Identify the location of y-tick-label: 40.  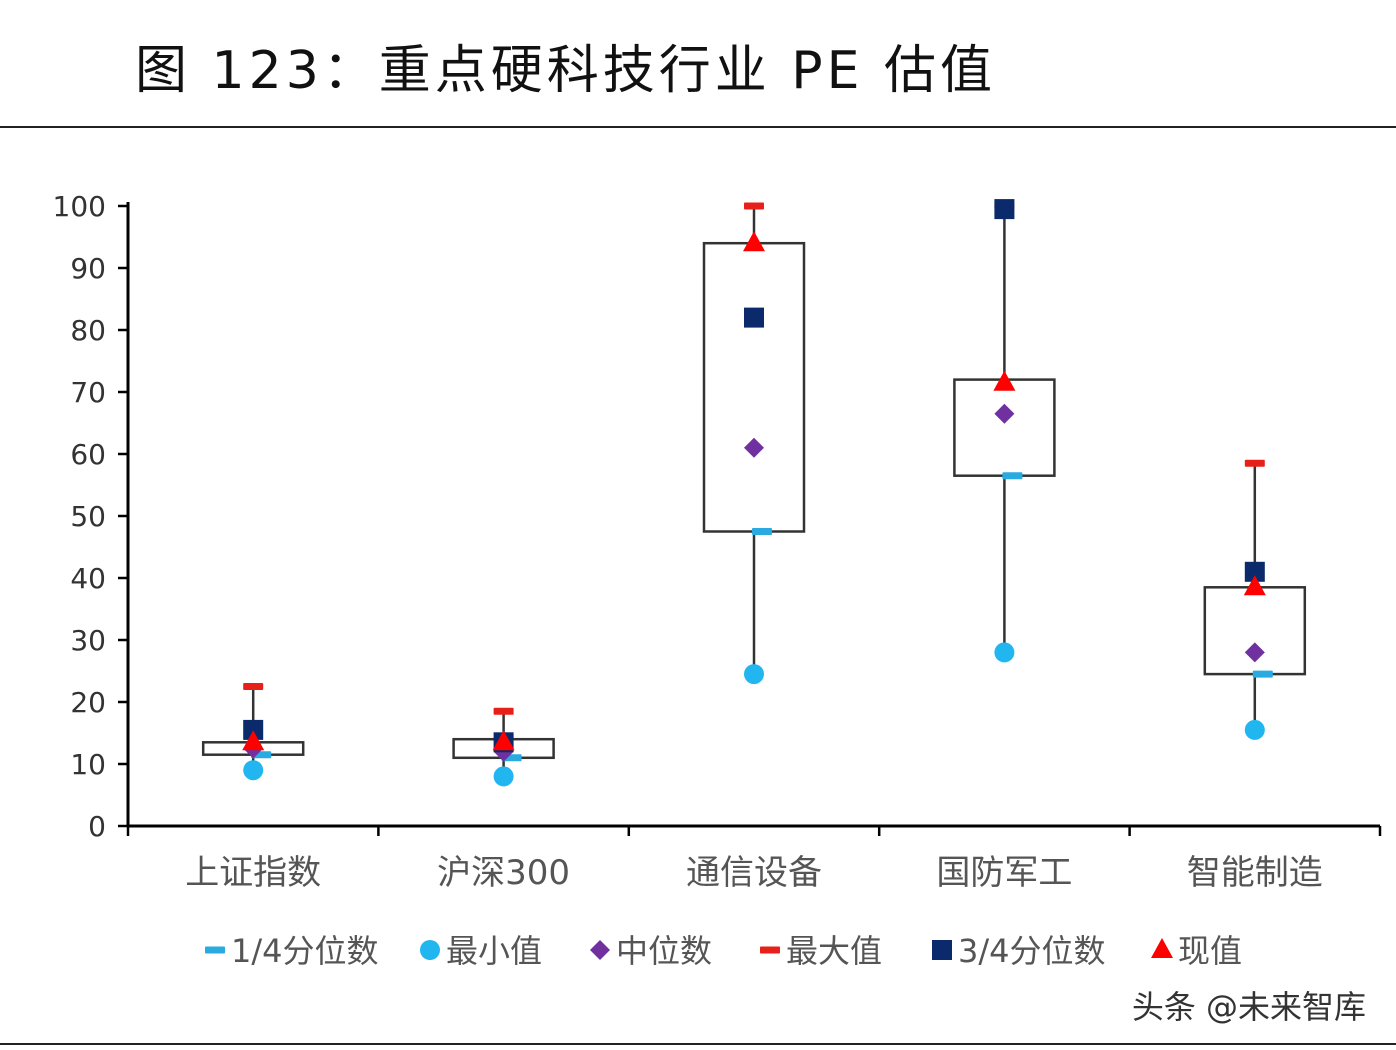
(88, 578).